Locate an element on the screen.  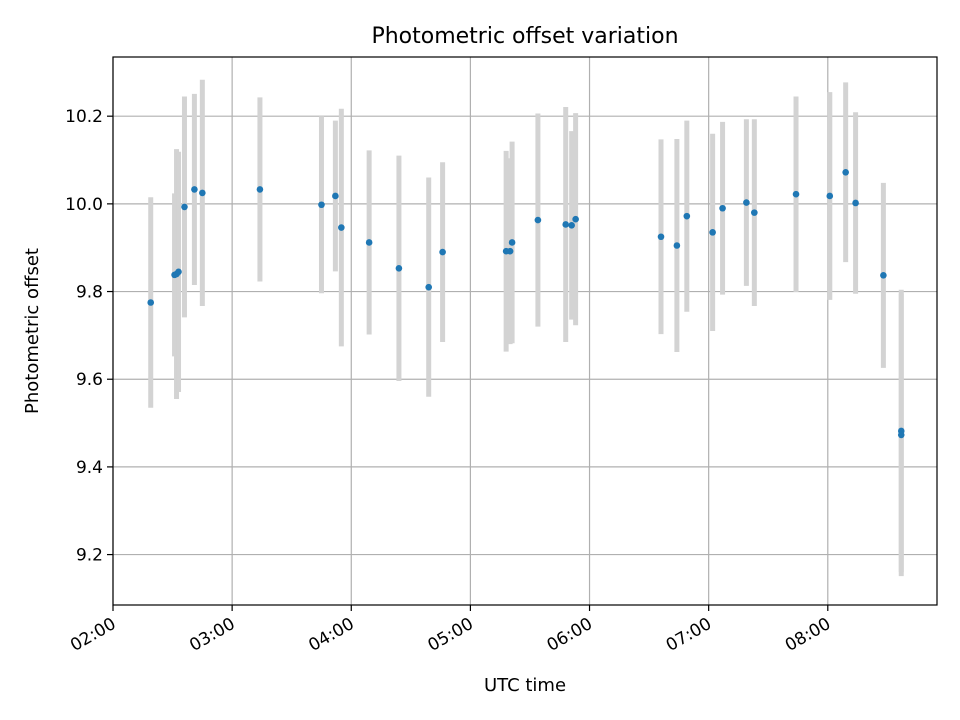
y-tick-label: 10.0 is located at coordinates (84, 205).